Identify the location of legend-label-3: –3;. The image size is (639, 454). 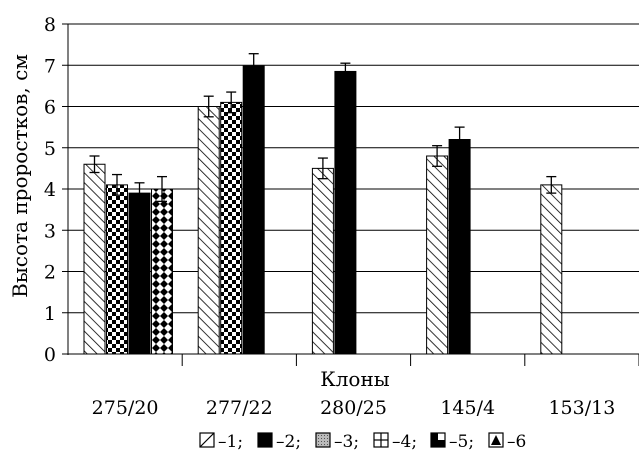
(346, 442).